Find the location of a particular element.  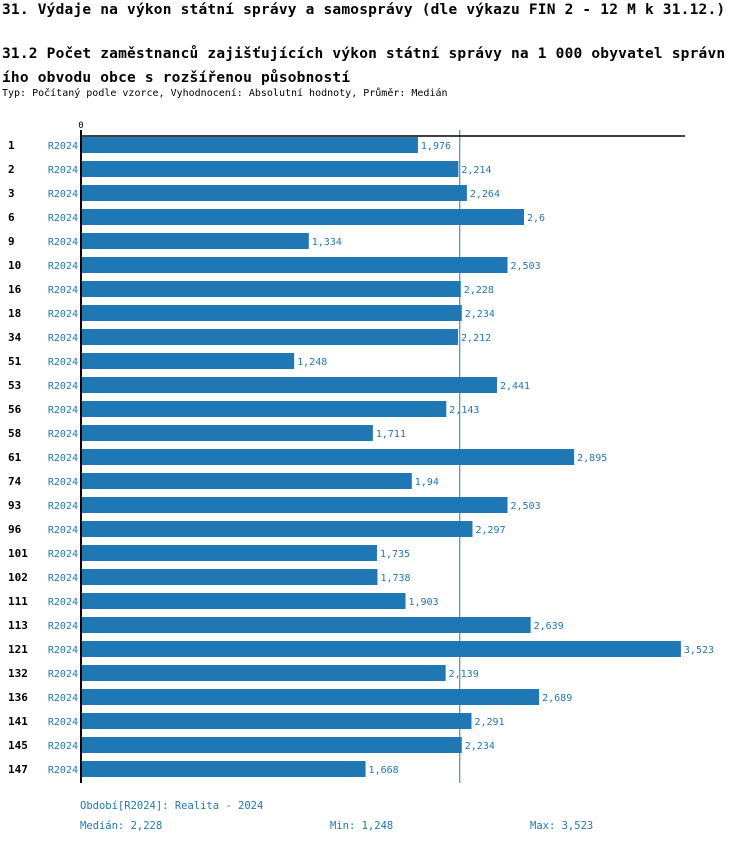

category-label: 102 is located at coordinates (18, 577).